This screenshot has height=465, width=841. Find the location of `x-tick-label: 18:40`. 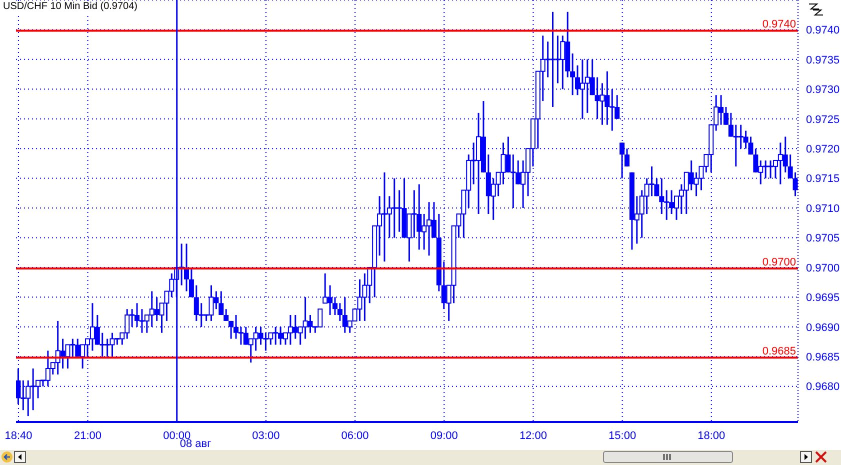

x-tick-label: 18:40 is located at coordinates (18, 436).